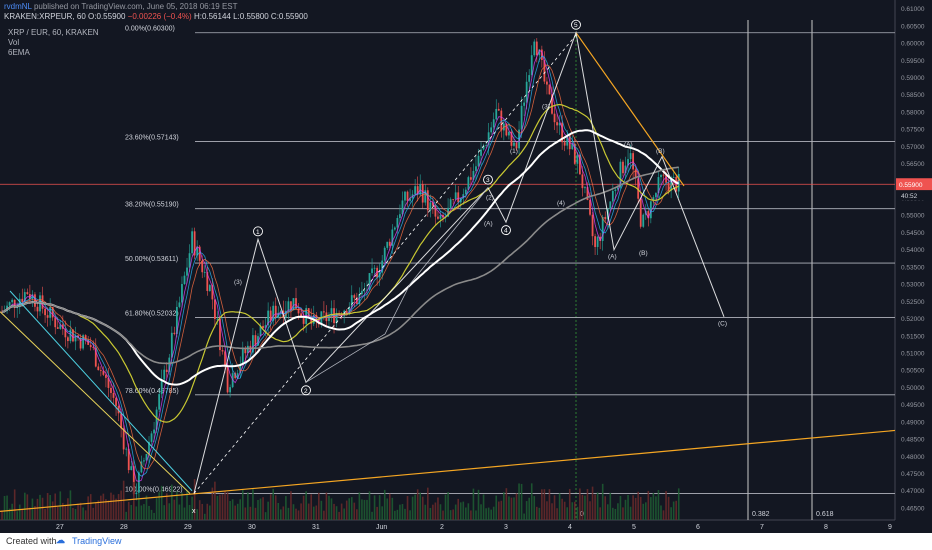 This screenshot has width=932, height=550. What do you see at coordinates (448, 470) in the screenshot?
I see `ascending-trendline` at bounding box center [448, 470].